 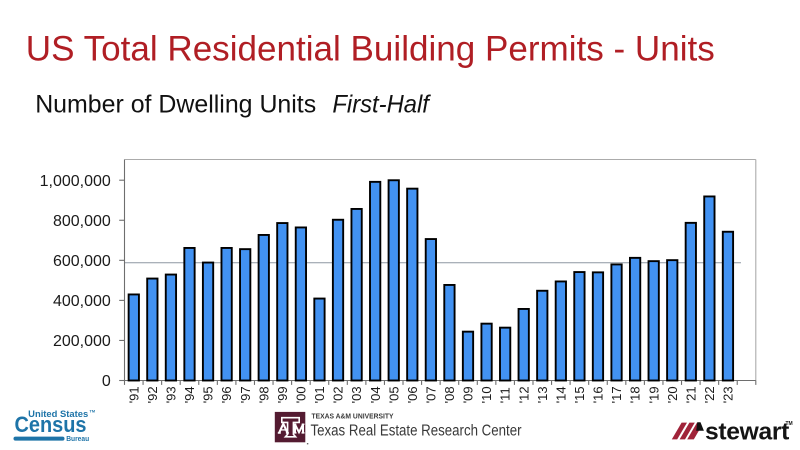 What do you see at coordinates (430, 394) in the screenshot?
I see `svg-text: '07` at bounding box center [430, 394].